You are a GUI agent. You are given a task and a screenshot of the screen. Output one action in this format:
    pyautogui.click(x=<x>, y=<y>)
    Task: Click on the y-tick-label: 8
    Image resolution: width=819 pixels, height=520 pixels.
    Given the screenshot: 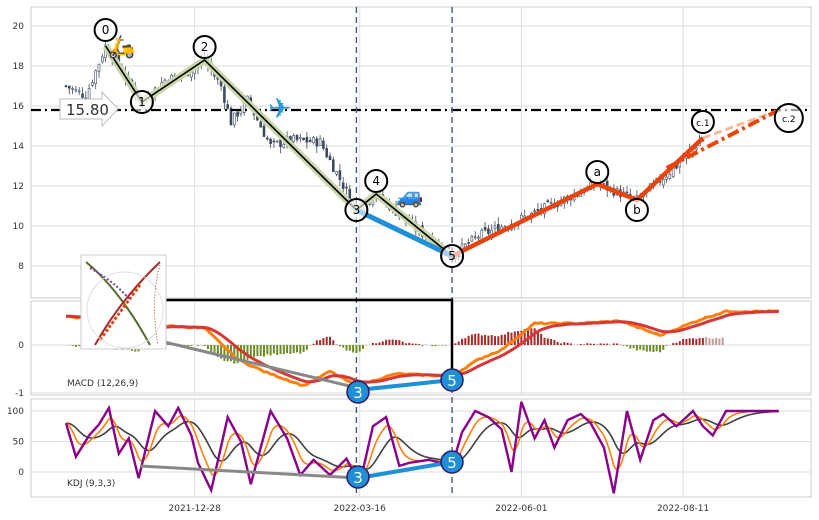 What is the action you would take?
    pyautogui.click(x=21, y=267)
    